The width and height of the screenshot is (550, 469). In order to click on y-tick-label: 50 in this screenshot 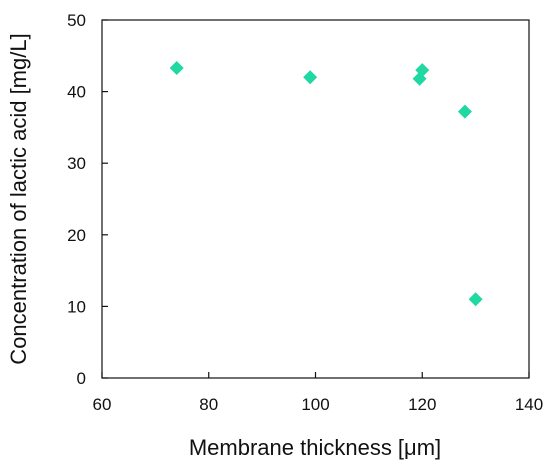, I will do `click(76, 20)`.